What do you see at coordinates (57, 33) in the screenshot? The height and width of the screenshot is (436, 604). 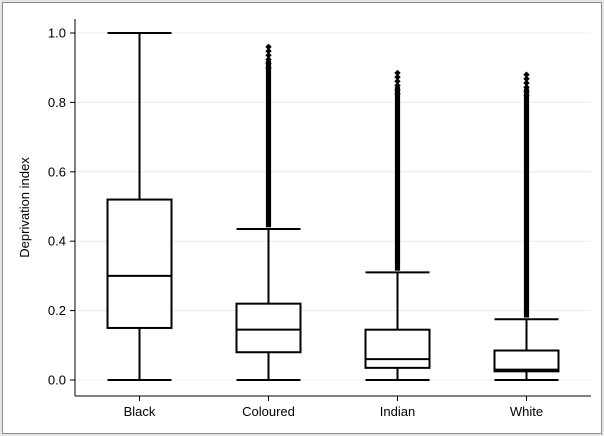 I see `y-tick-label: 1.0` at bounding box center [57, 33].